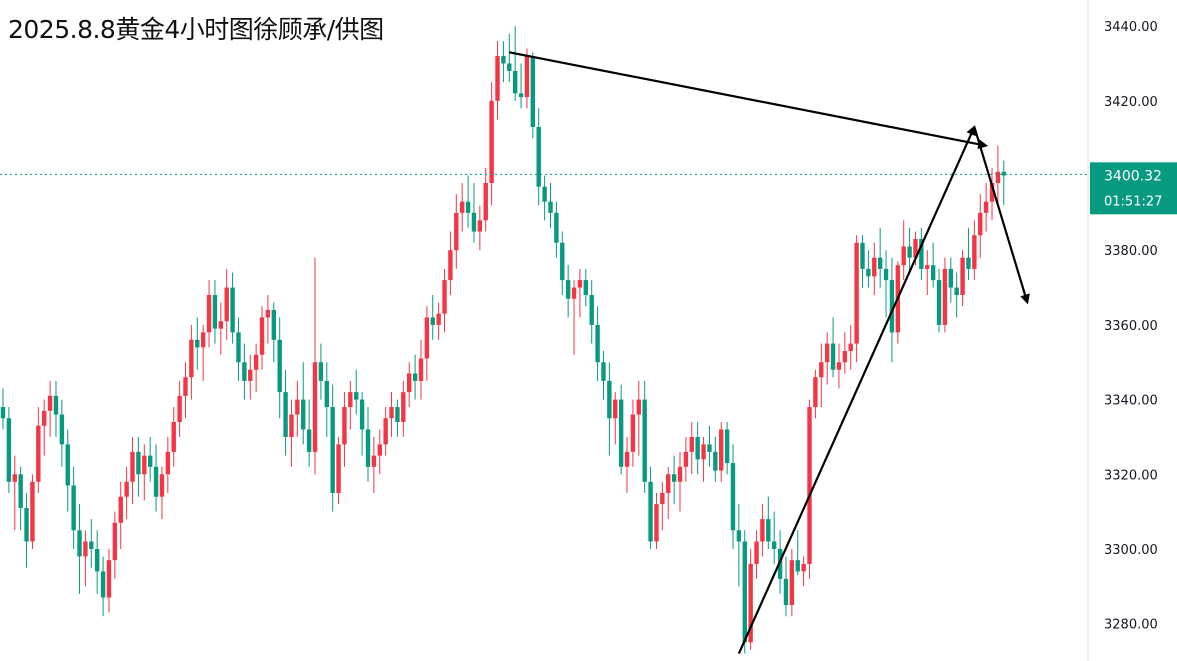 The image size is (1177, 661). I want to click on annotation-arrow, so click(1001, 215).